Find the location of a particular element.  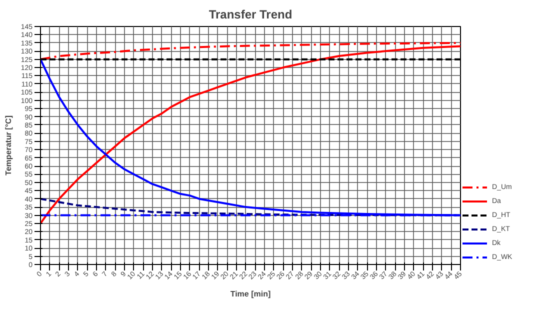

y-axis-title: Temperatur [°C] is located at coordinates (8, 145).